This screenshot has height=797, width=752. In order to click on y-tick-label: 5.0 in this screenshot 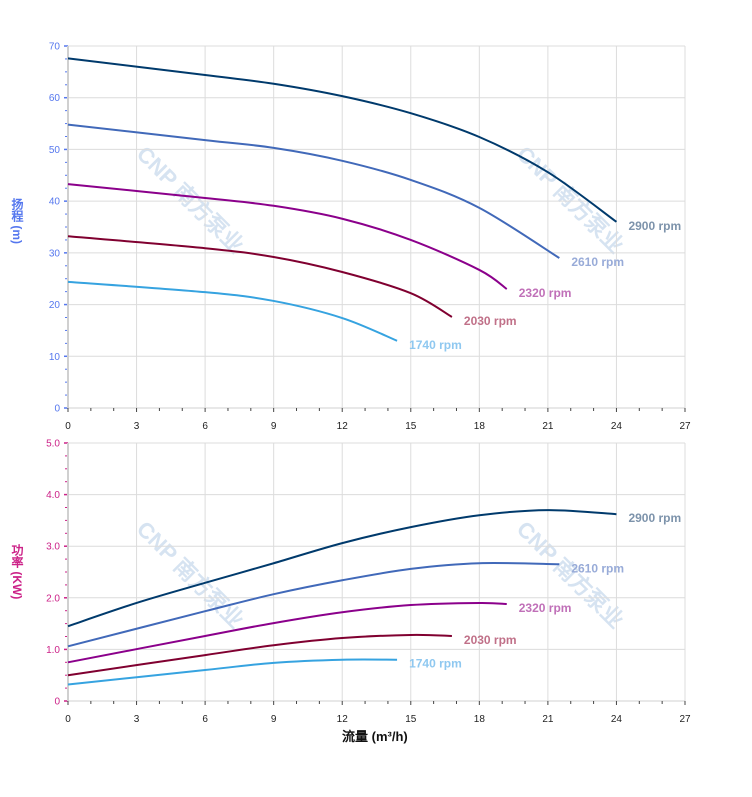, I will do `click(53, 444)`.